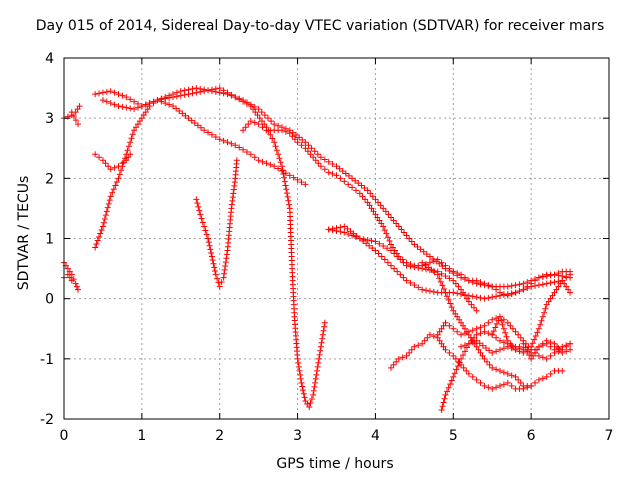  I want to click on x-axis-label: GPS time / hours, so click(335, 464).